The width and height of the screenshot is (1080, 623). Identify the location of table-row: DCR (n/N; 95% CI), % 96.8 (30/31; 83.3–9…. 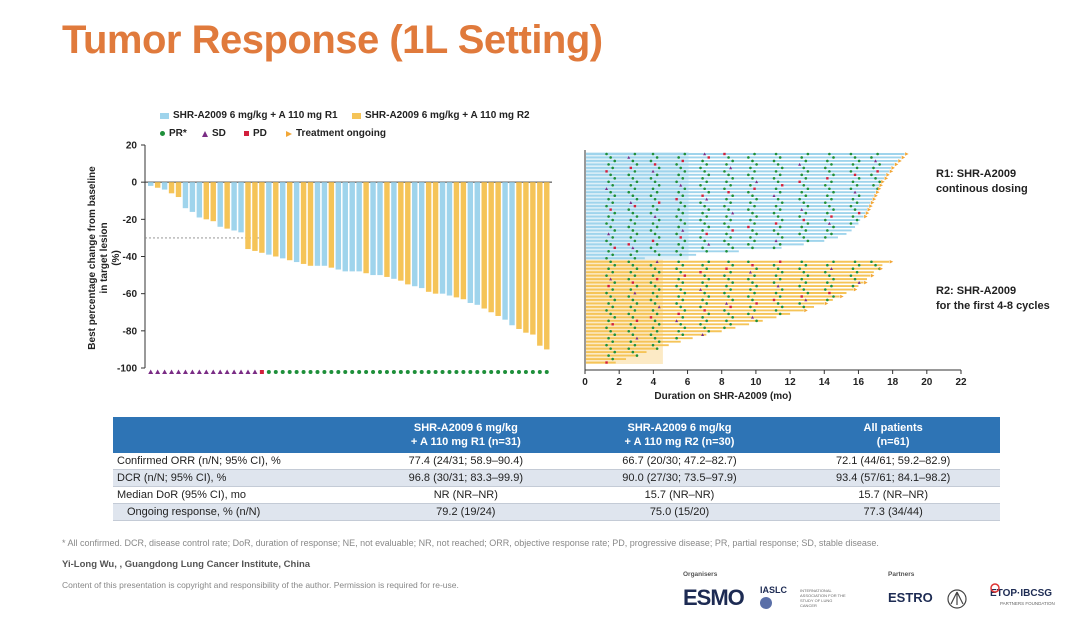
(556, 478).